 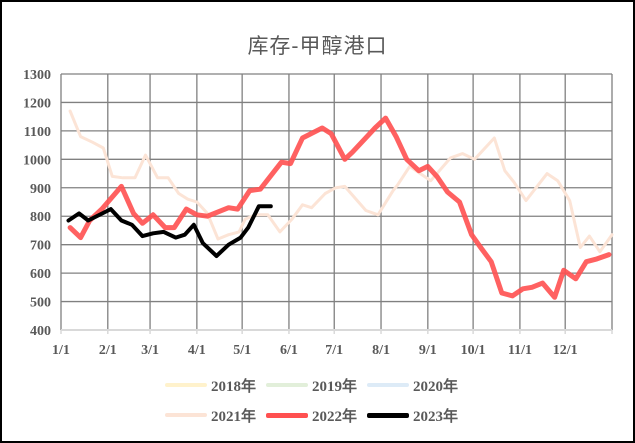 What do you see at coordinates (61, 350) in the screenshot?
I see `x-tick-label: 1/1` at bounding box center [61, 350].